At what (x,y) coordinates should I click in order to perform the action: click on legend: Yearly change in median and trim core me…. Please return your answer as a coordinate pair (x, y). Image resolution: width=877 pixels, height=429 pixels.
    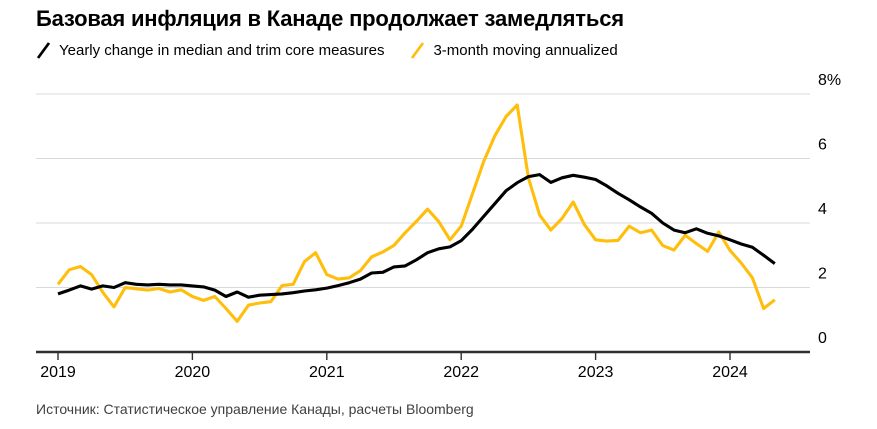
    Looking at the image, I should click on (327, 50).